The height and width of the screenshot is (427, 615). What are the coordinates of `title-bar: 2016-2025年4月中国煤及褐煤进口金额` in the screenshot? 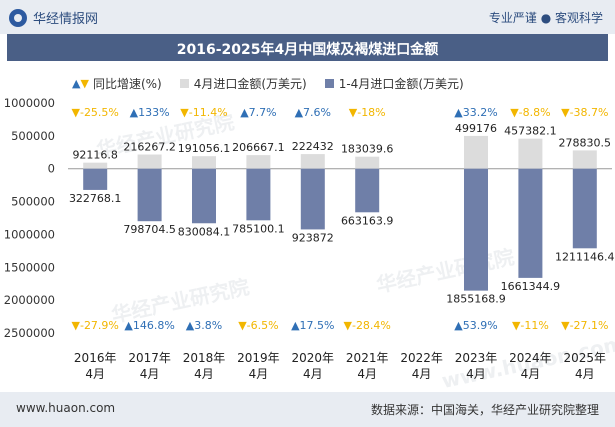 It's located at (307, 47).